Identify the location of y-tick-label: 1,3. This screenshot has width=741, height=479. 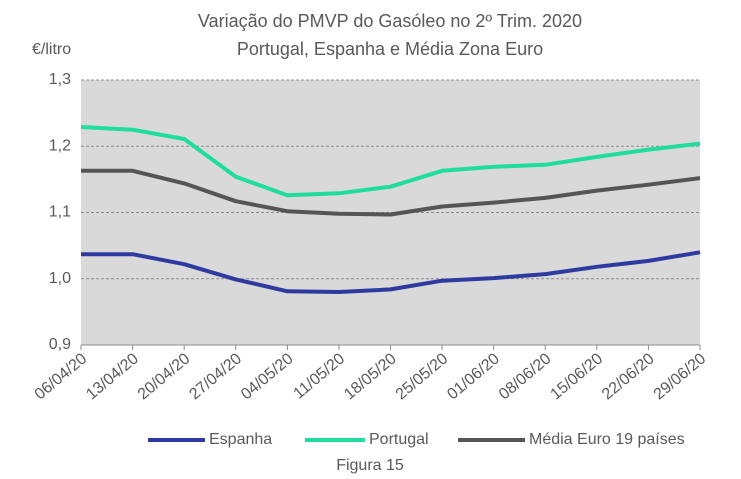
(60, 79).